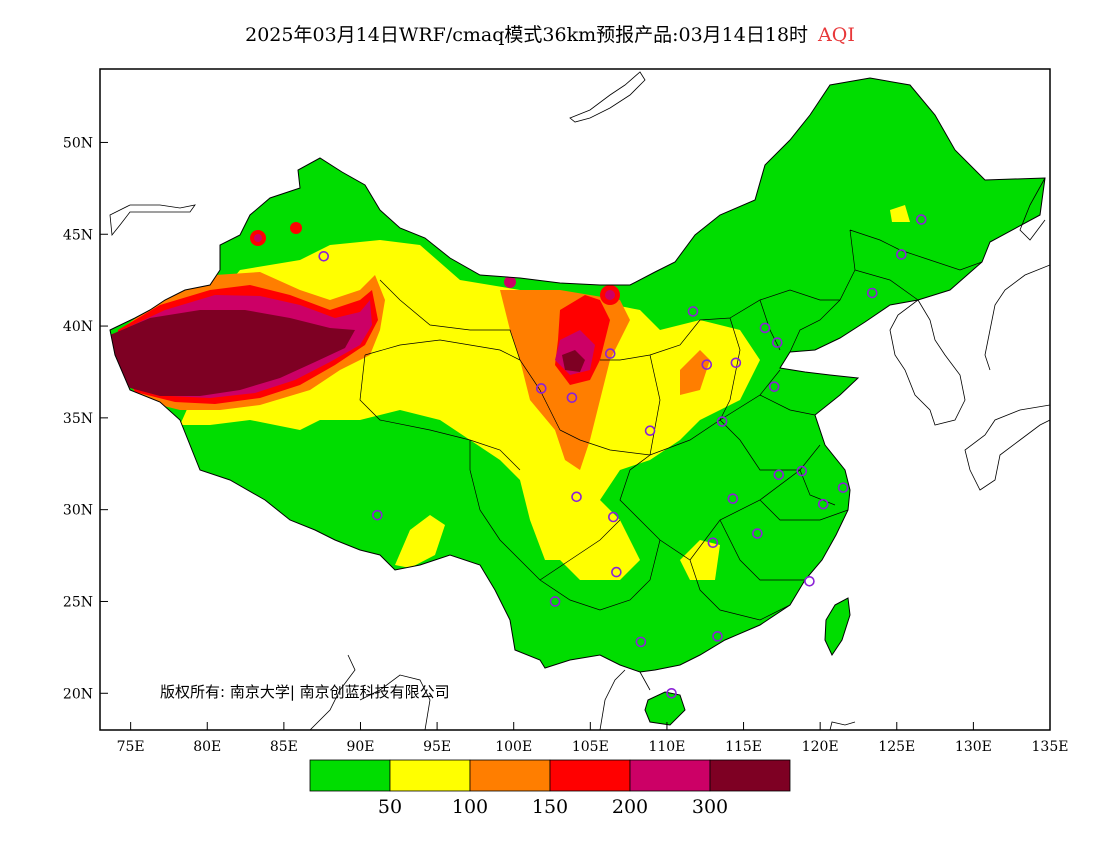  I want to click on lon-tick-label: 120E, so click(820, 747).